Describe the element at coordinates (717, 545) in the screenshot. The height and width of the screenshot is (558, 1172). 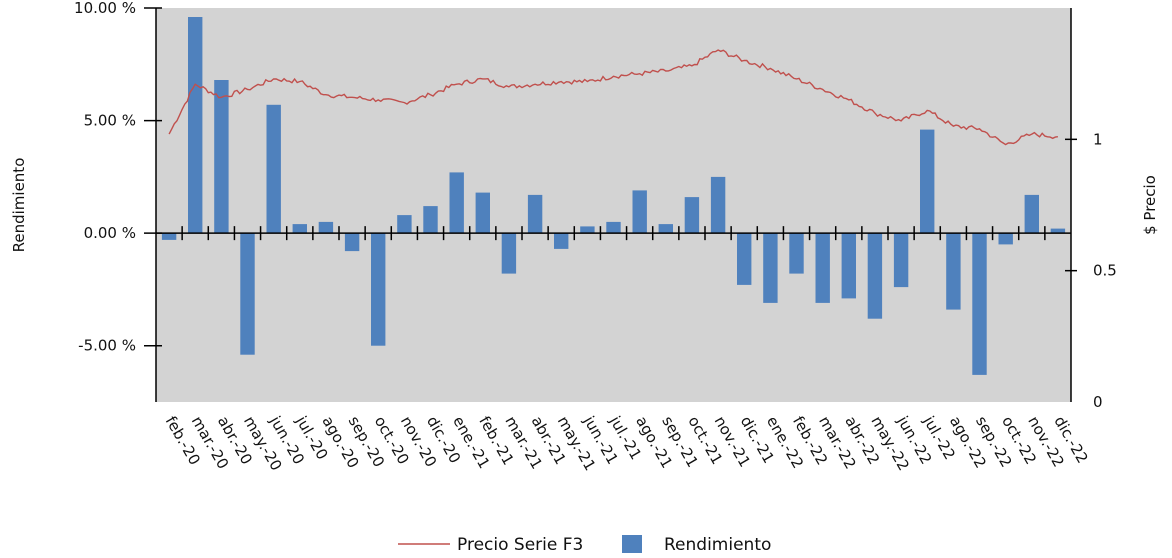
I see `legend-label-rendimiento: Rendimiento` at that location.